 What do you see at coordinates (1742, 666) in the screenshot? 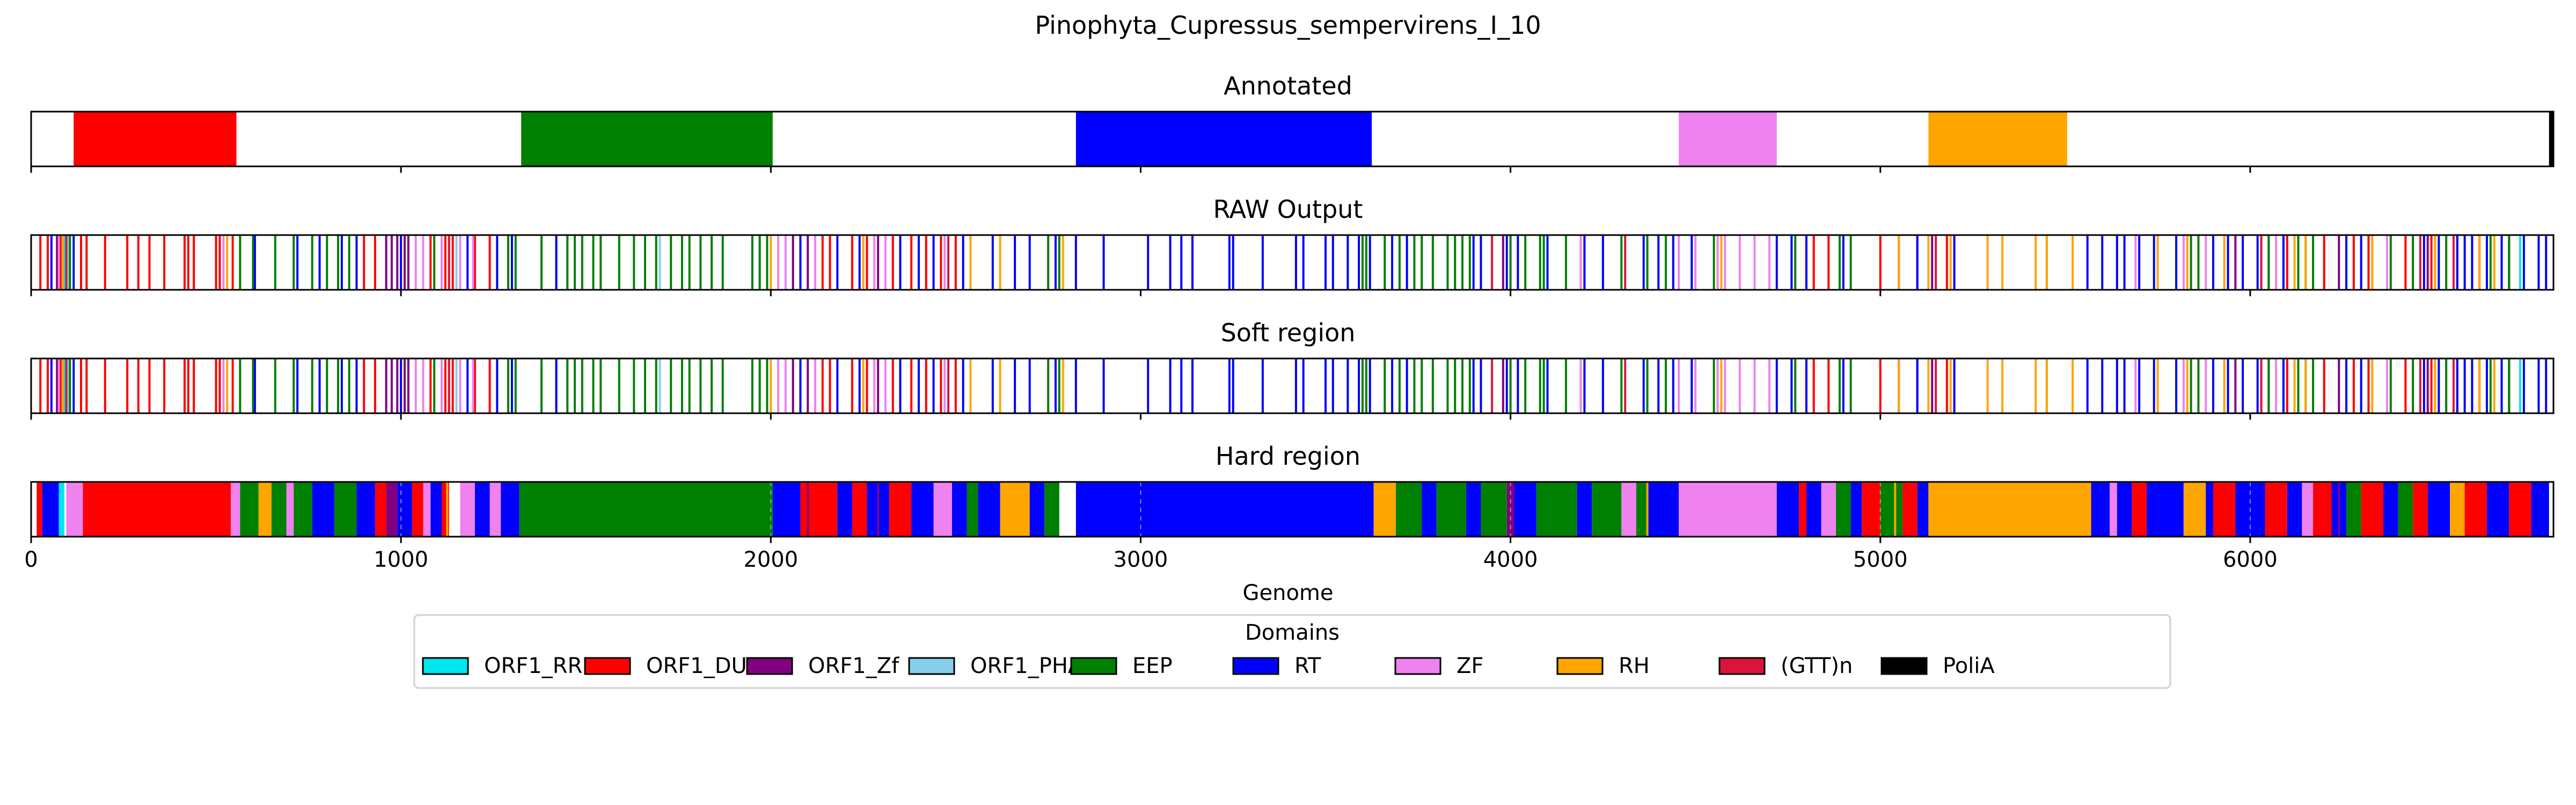
I see `legend-swatch-gttn` at bounding box center [1742, 666].